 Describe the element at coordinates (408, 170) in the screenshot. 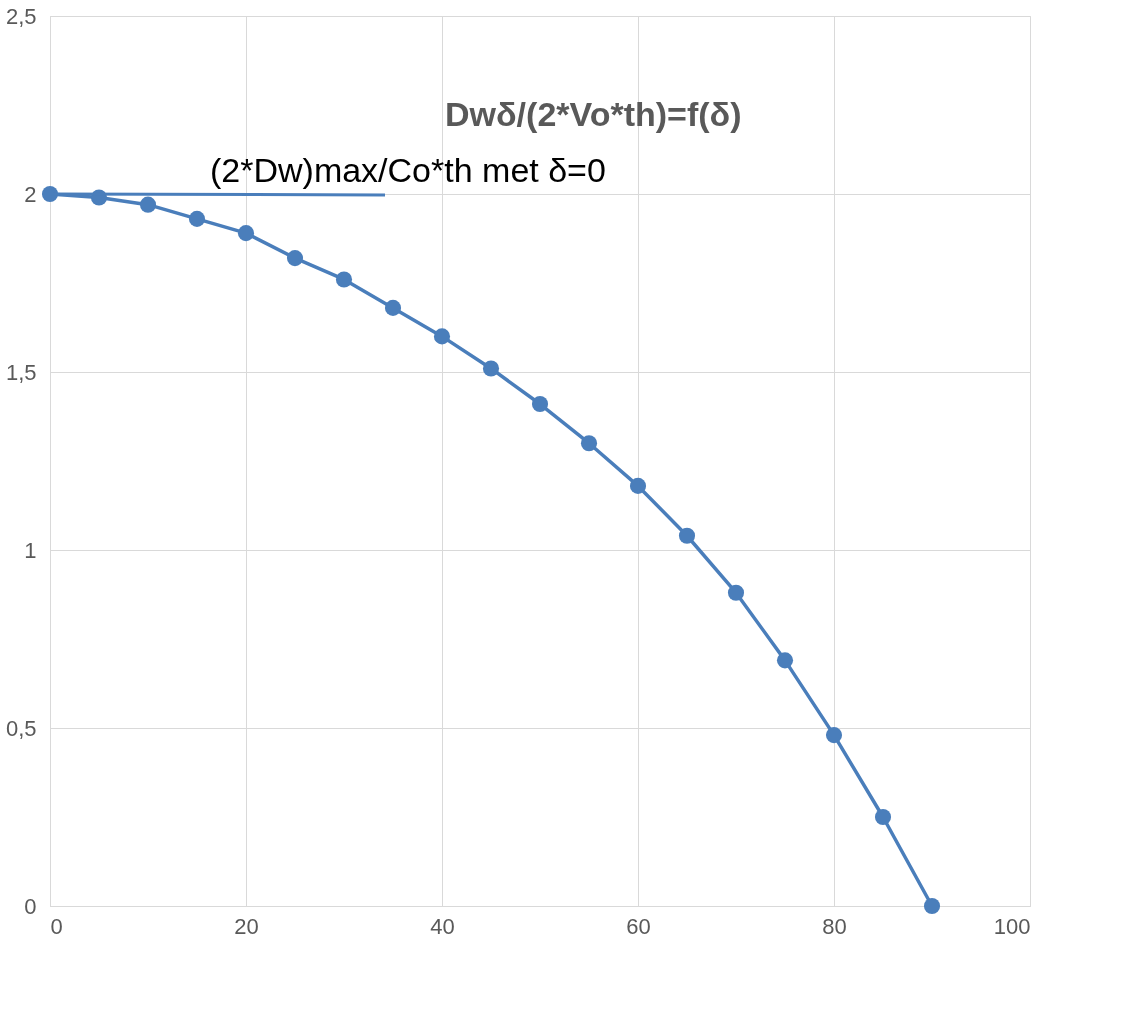

I see `annotation: (2*Dw)max/Co*th met δ=0` at that location.